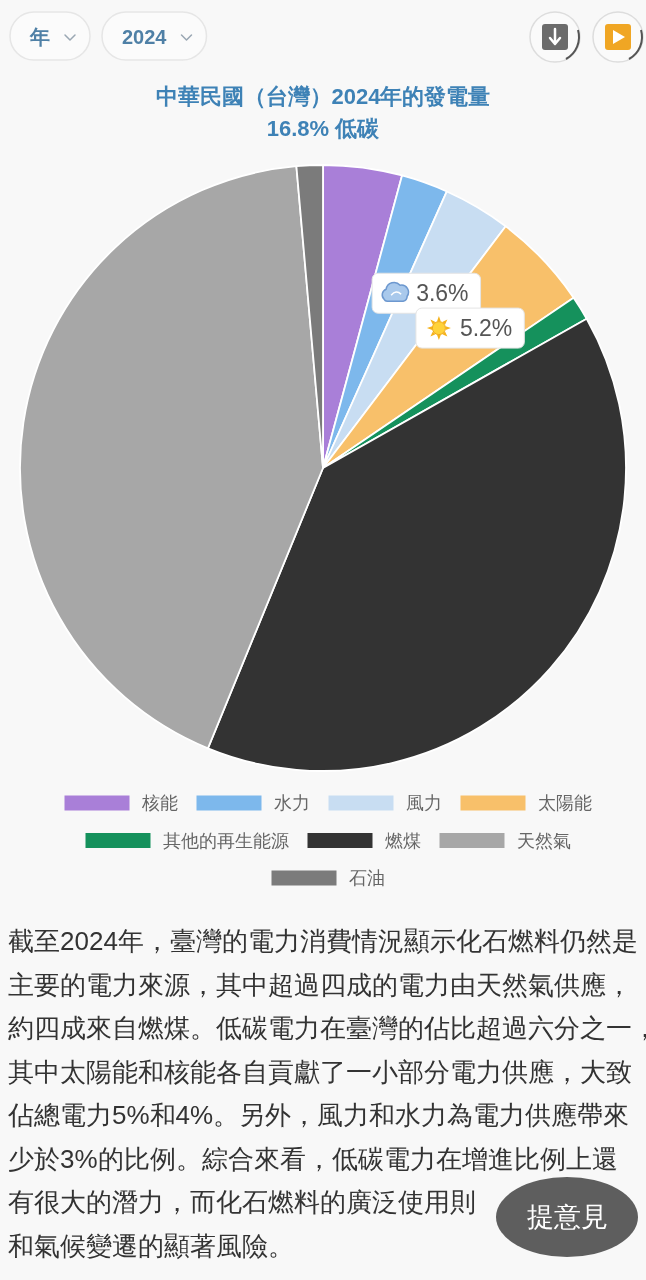  I want to click on legend-label: 燃煤, so click(402, 840).